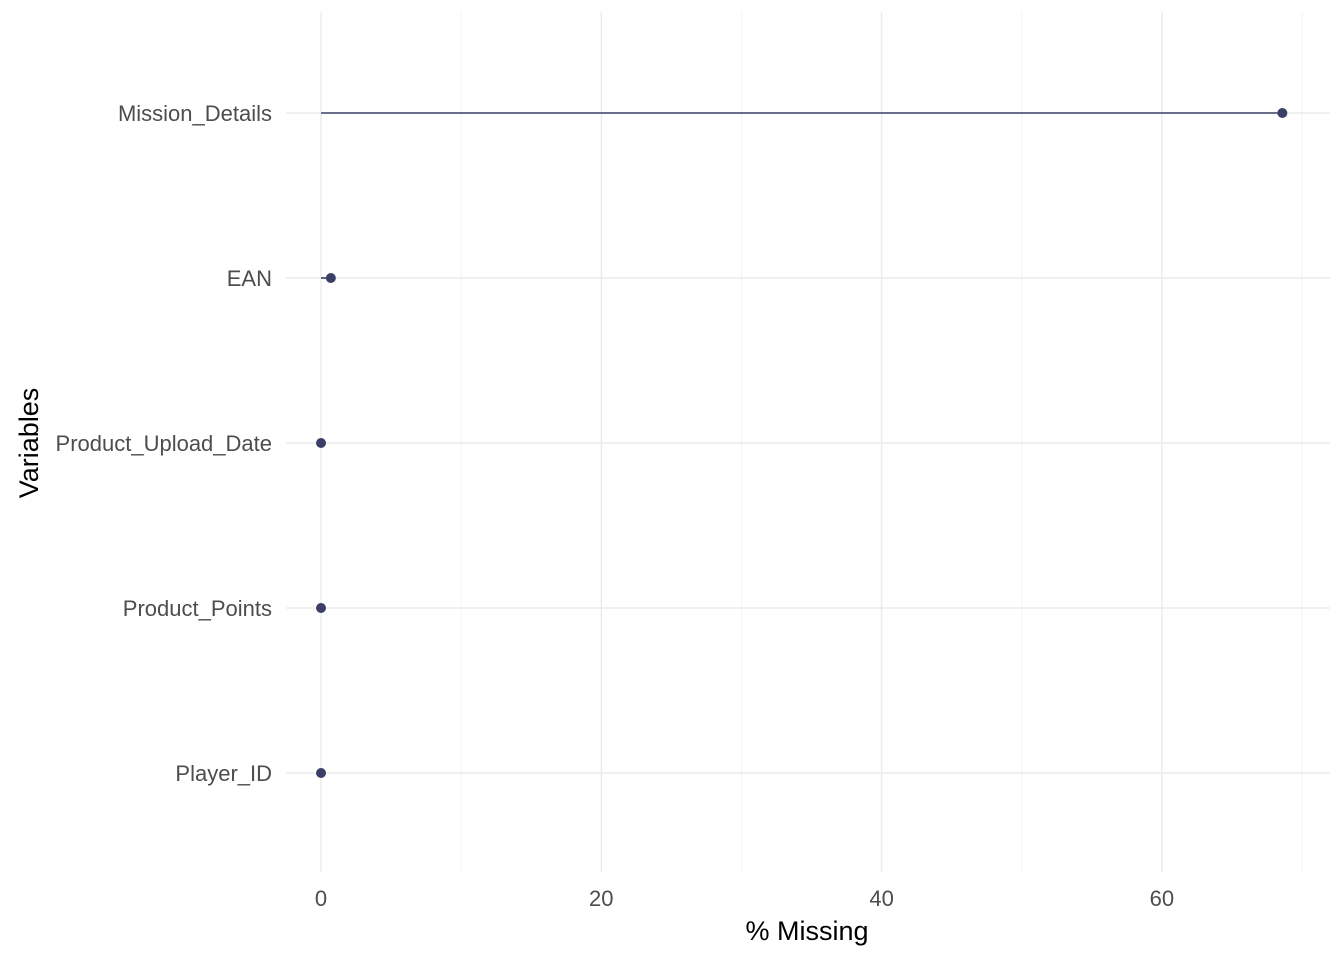 The width and height of the screenshot is (1344, 960). I want to click on y-tick-label: Product_Points, so click(197, 608).